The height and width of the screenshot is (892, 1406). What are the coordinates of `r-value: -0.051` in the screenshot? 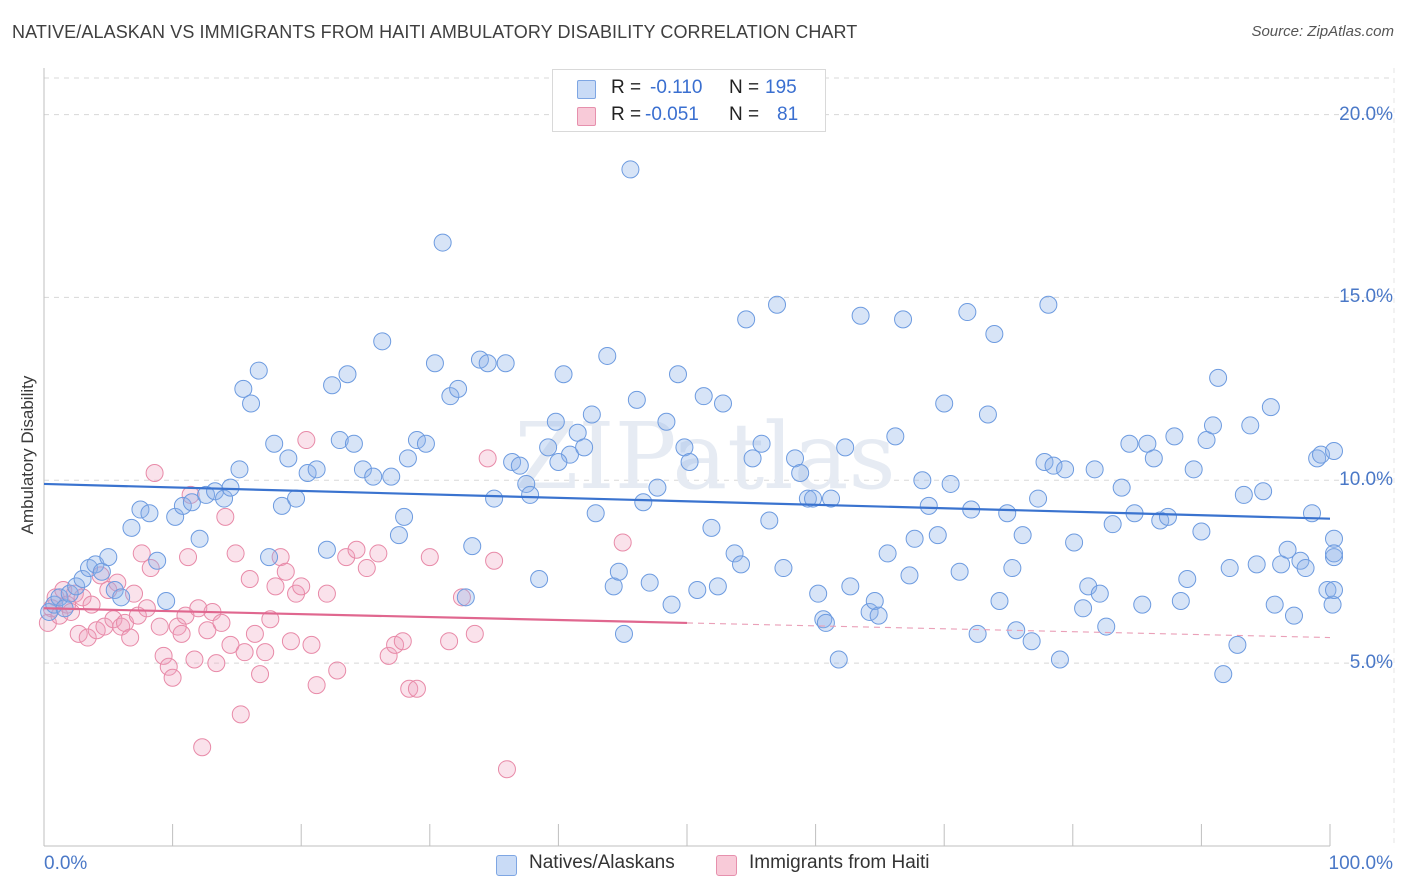 It's located at (672, 114).